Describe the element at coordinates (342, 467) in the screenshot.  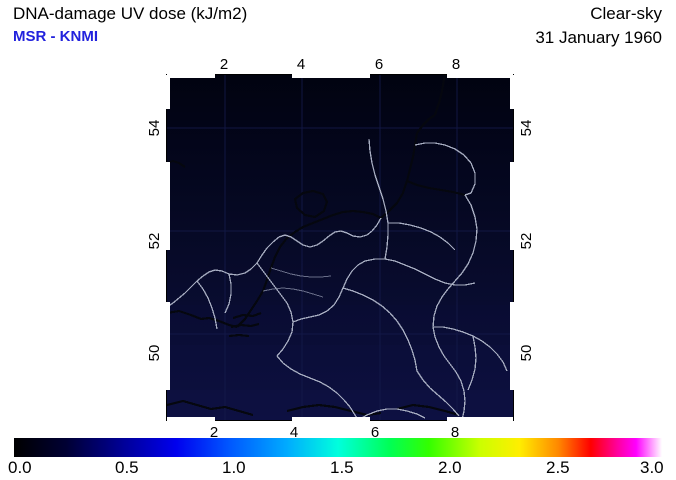
I see `colorbar-tick-3: 1.5` at that location.